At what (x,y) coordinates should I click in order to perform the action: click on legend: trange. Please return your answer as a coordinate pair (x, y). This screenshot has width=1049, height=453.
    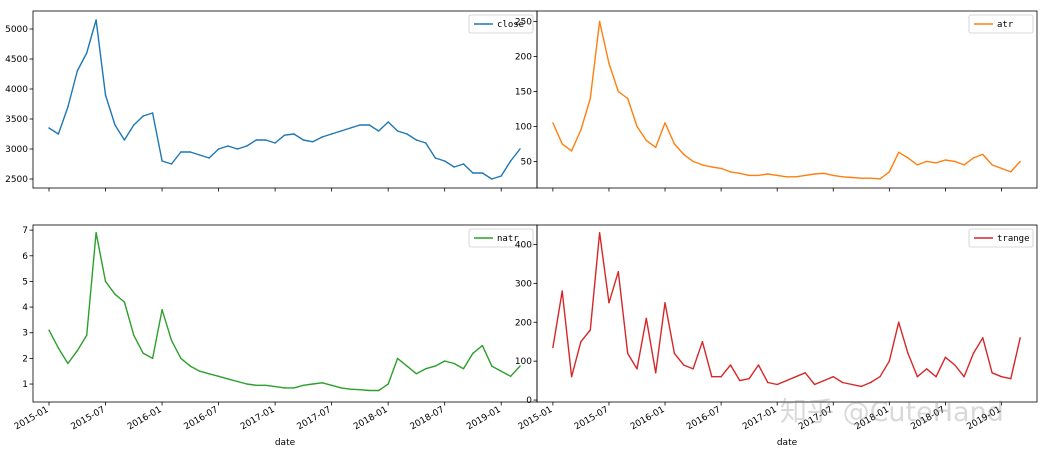
    Looking at the image, I should click on (1001, 238).